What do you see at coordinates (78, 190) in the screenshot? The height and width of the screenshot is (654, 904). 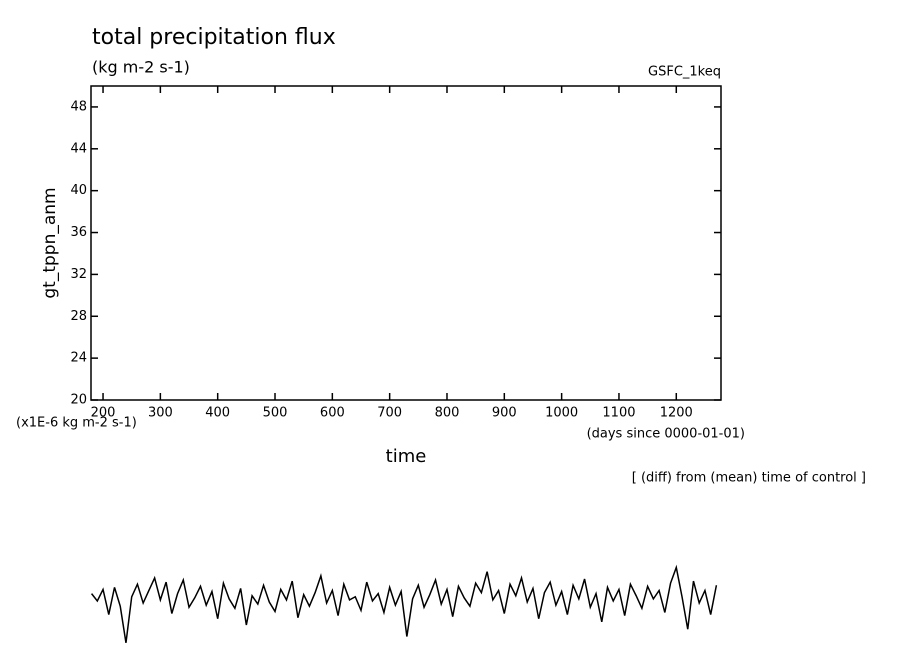 I see `y-tick-label: 40` at bounding box center [78, 190].